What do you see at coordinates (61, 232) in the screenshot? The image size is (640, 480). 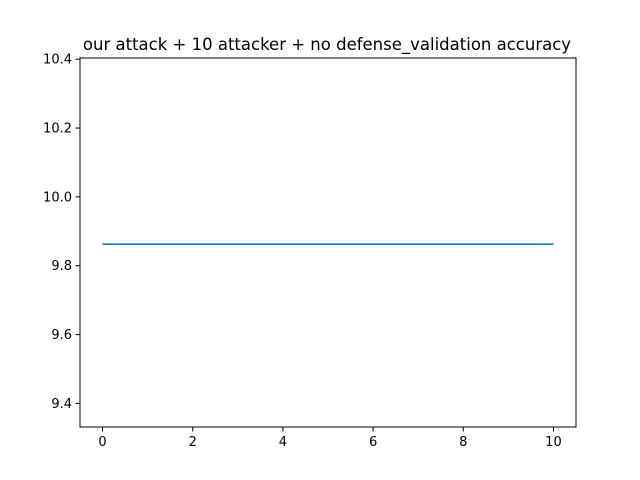 I see `y-axis: 9.4 9.6 9.8 10.0 10.2 10.4` at bounding box center [61, 232].